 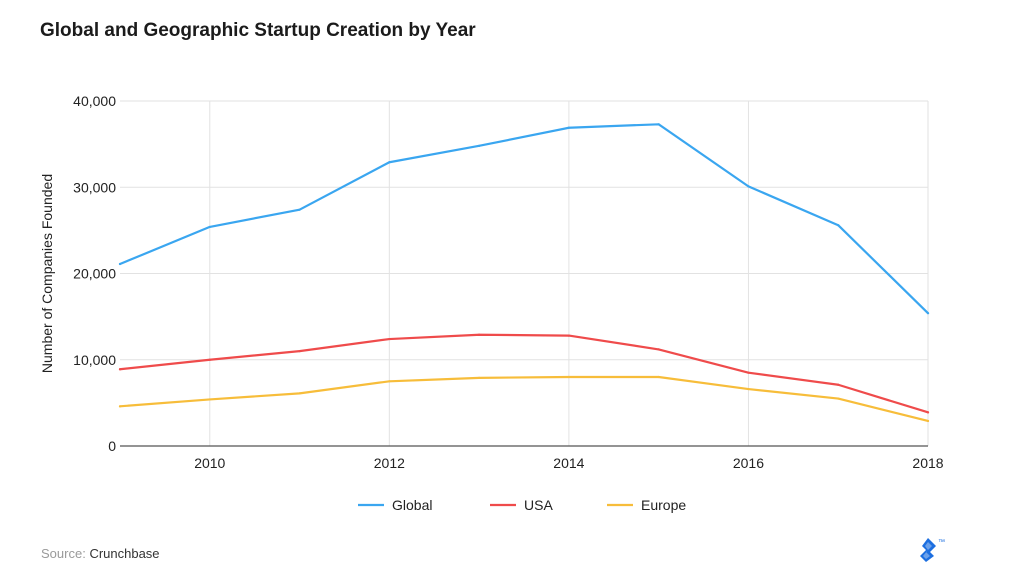 I want to click on source-value: Crunchbase, so click(x=124, y=553).